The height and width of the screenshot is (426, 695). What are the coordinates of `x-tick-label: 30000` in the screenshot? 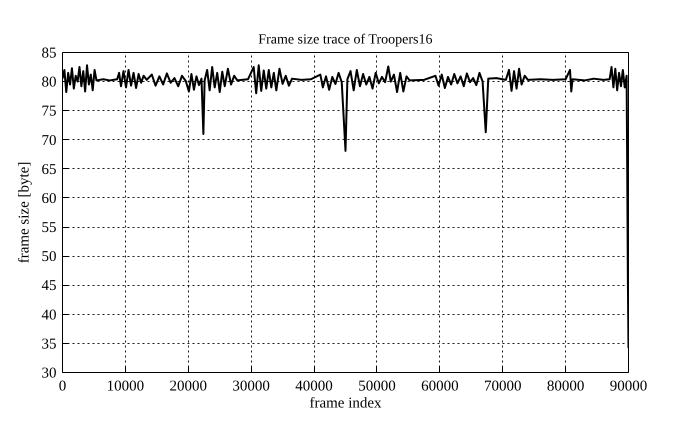 It's located at (251, 386).